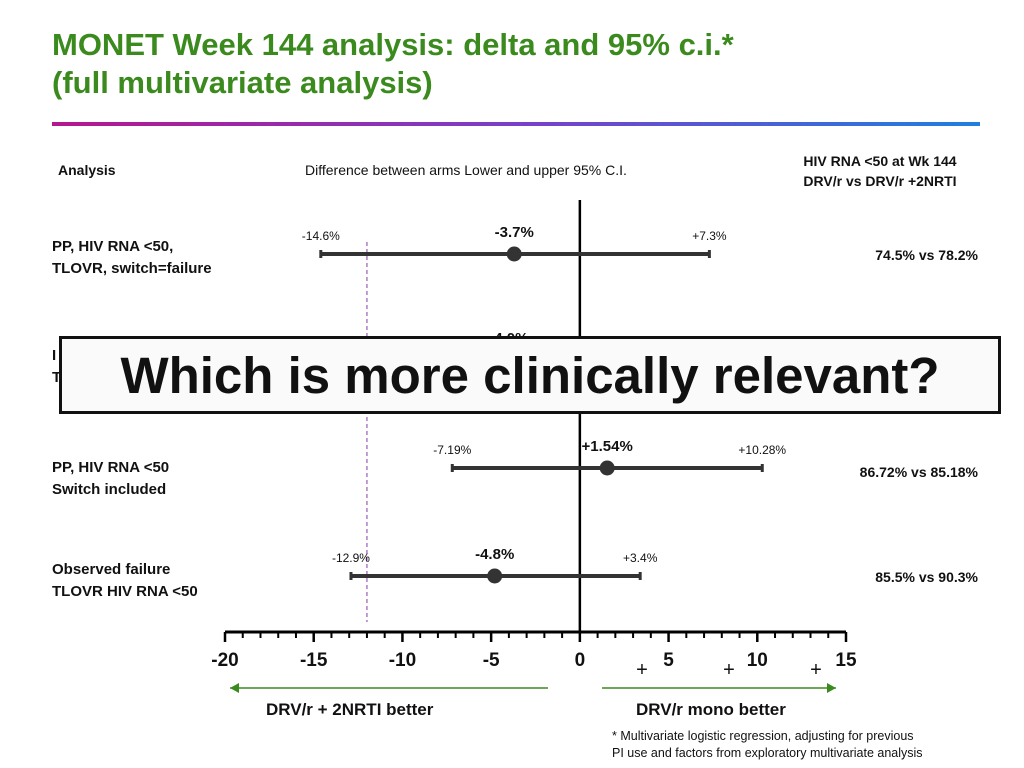 Image resolution: width=1024 pixels, height=768 pixels. I want to click on estimate-label: -3.7%, so click(514, 232).